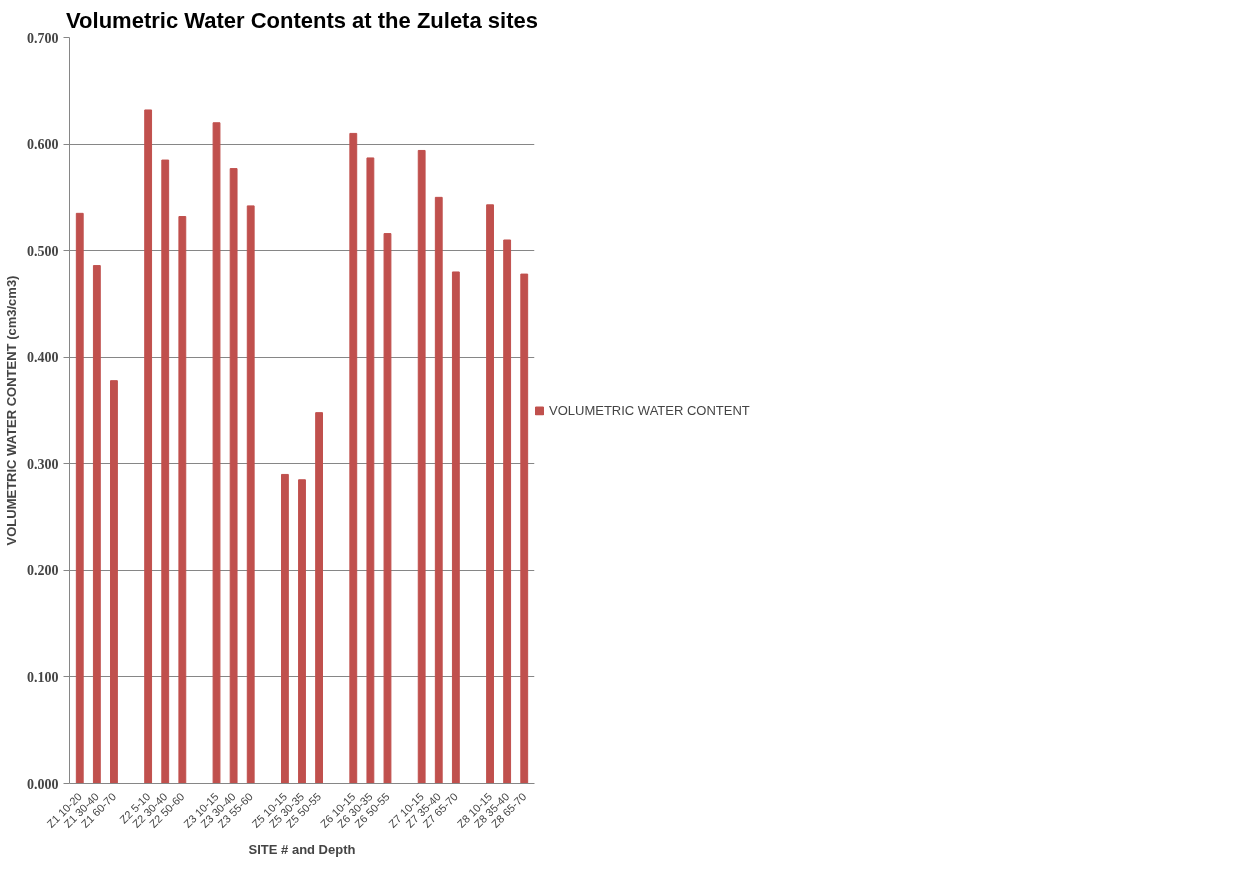 This screenshot has width=1244, height=869. Describe the element at coordinates (43, 677) in the screenshot. I see `y-tick-label: 0.100` at that location.